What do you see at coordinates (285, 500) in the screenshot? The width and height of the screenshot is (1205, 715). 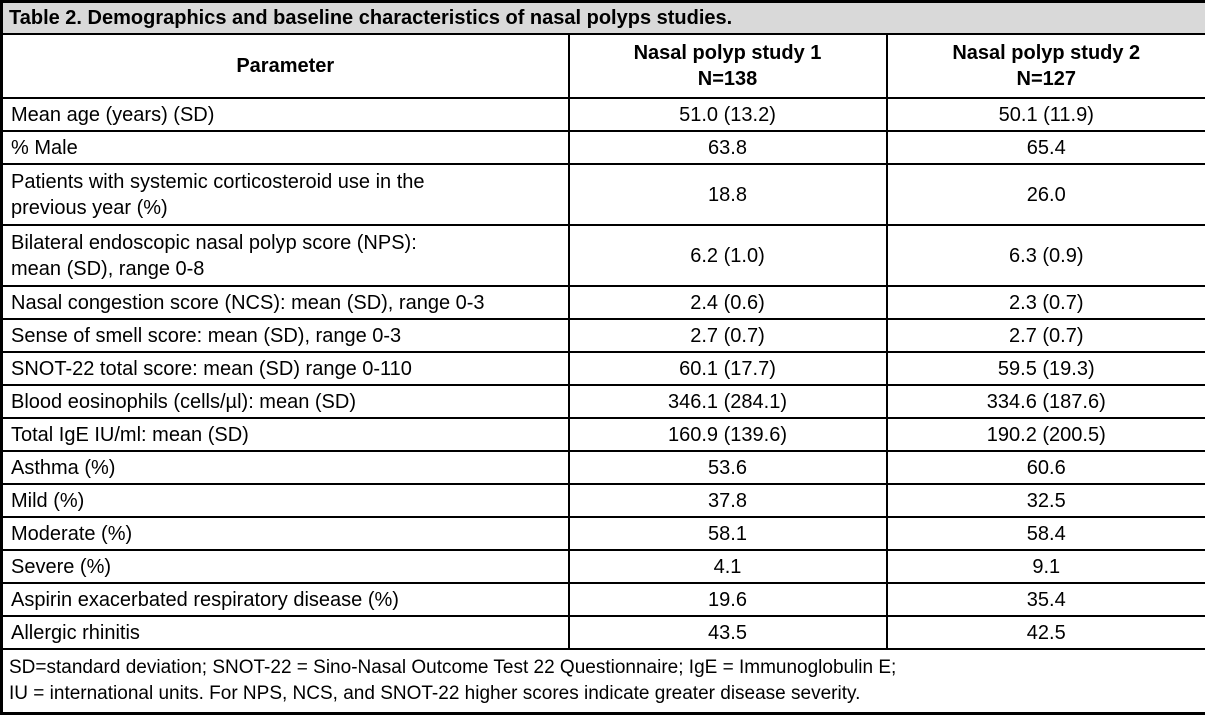 I see `parameter-cell: Mild (%)` at bounding box center [285, 500].